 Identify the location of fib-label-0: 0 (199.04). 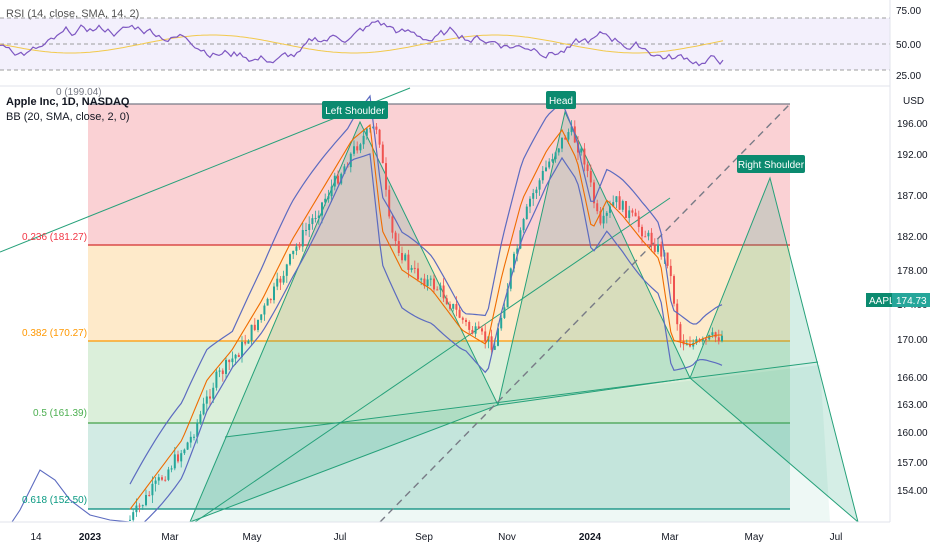
(79, 92).